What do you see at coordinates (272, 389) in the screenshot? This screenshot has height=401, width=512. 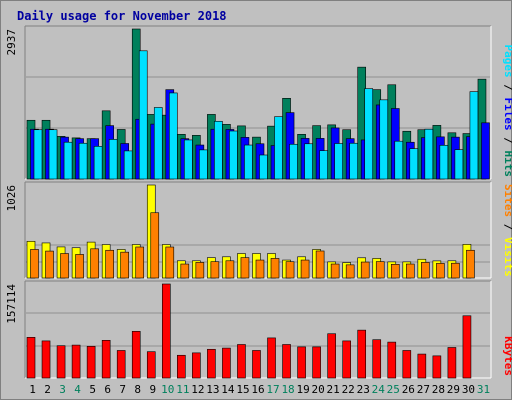 I see `day-label-17: 17` at bounding box center [272, 389].